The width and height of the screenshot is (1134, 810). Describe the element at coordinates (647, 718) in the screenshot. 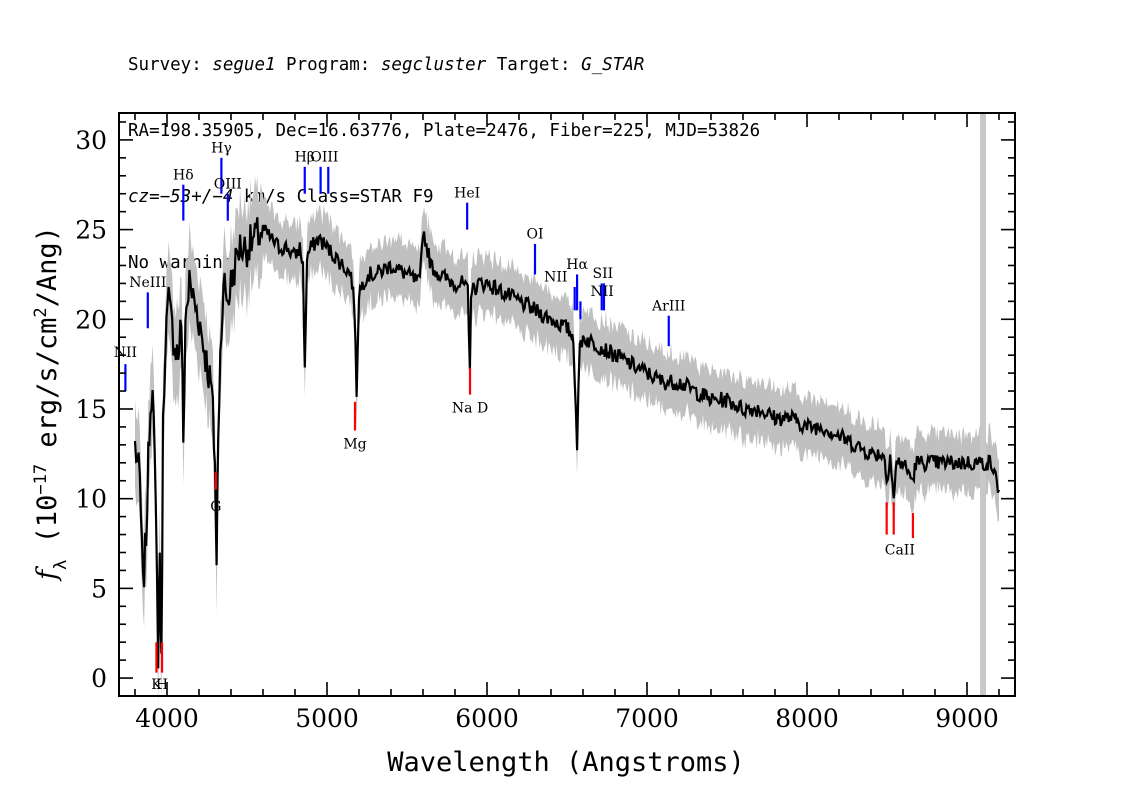

I see `x-tick-label: 7000` at that location.